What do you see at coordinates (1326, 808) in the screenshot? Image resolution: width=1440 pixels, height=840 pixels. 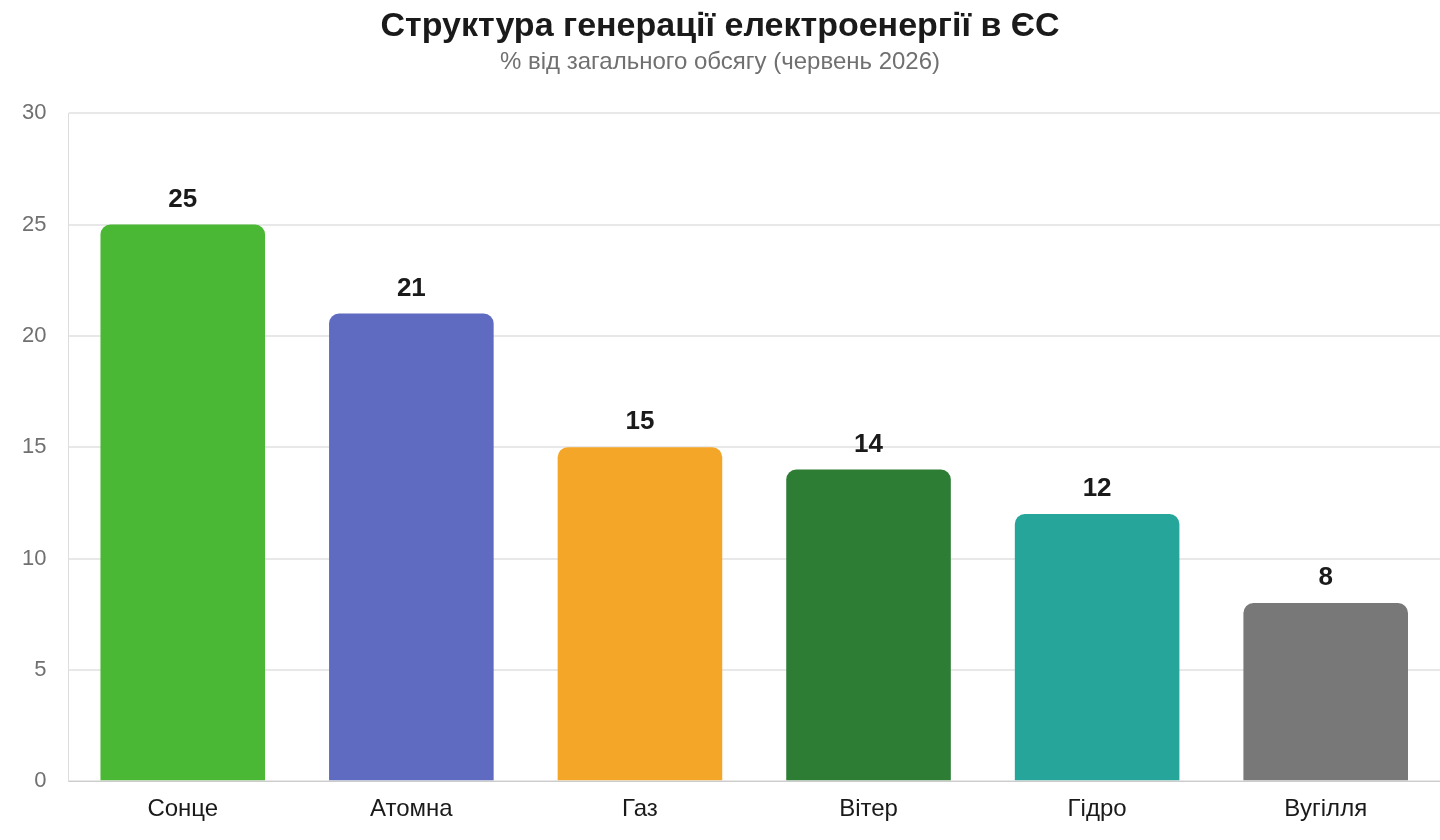 I see `x-tick-label: Вугілля` at bounding box center [1326, 808].